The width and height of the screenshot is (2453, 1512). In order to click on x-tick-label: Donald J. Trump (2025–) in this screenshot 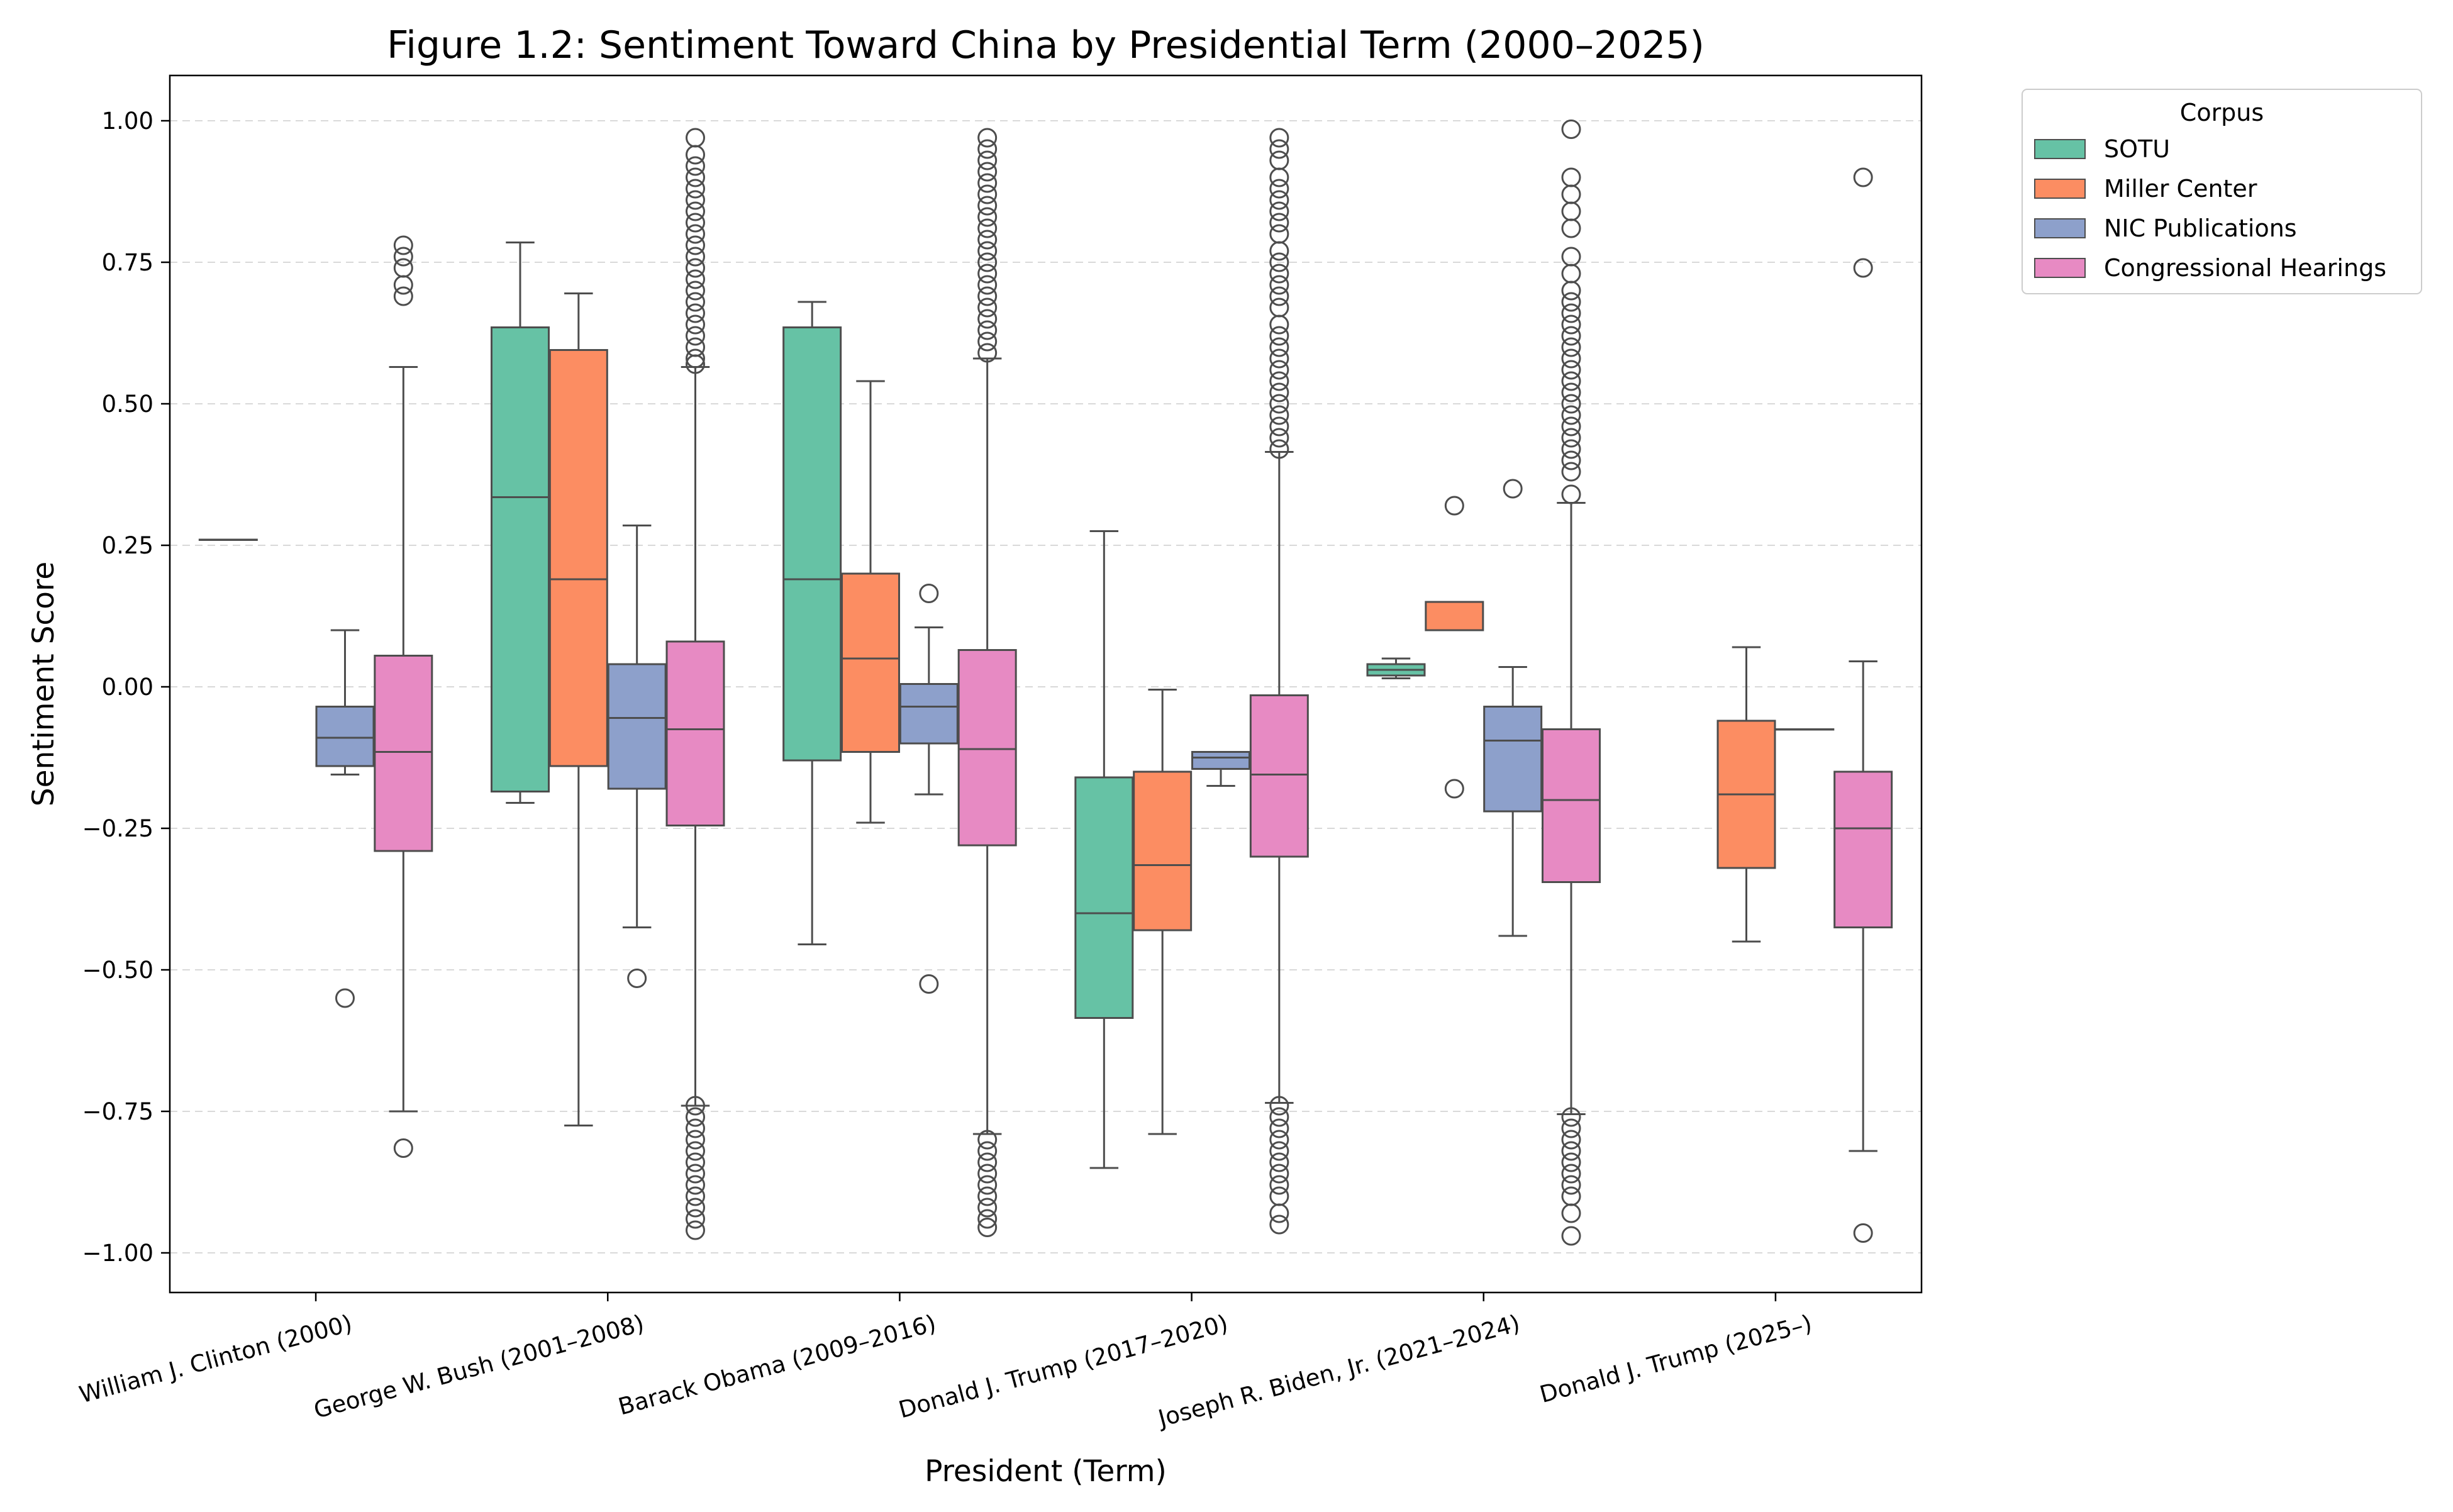, I will do `click(1676, 1358)`.